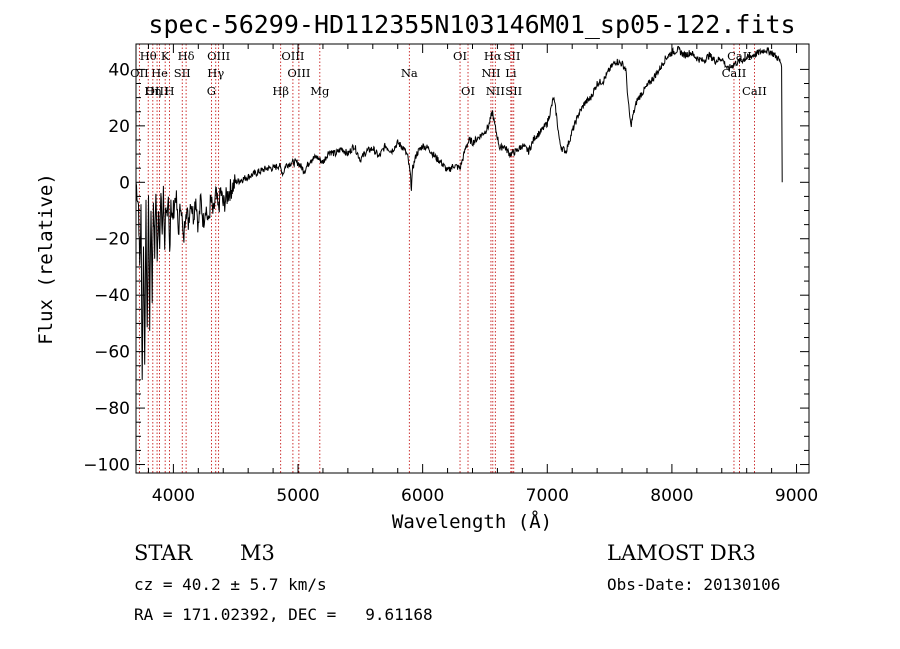 The height and width of the screenshot is (649, 900). I want to click on y-tick-label-7: 40, so click(119, 70).